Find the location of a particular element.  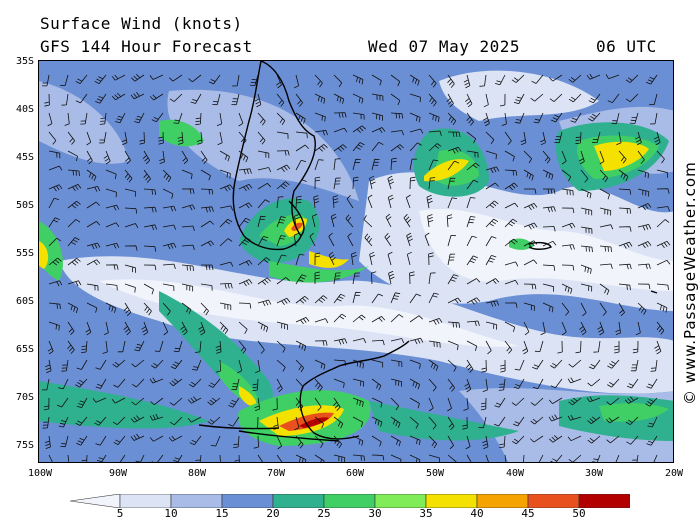

colorbar-segment is located at coordinates (400, 501).